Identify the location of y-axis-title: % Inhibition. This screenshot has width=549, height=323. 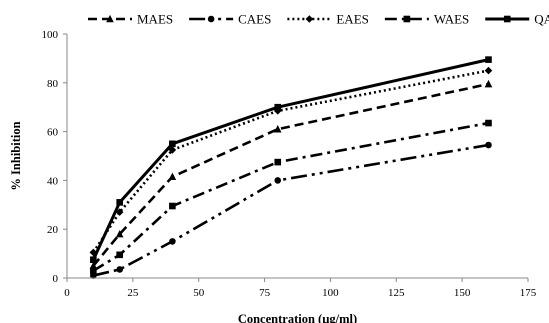
(16, 155).